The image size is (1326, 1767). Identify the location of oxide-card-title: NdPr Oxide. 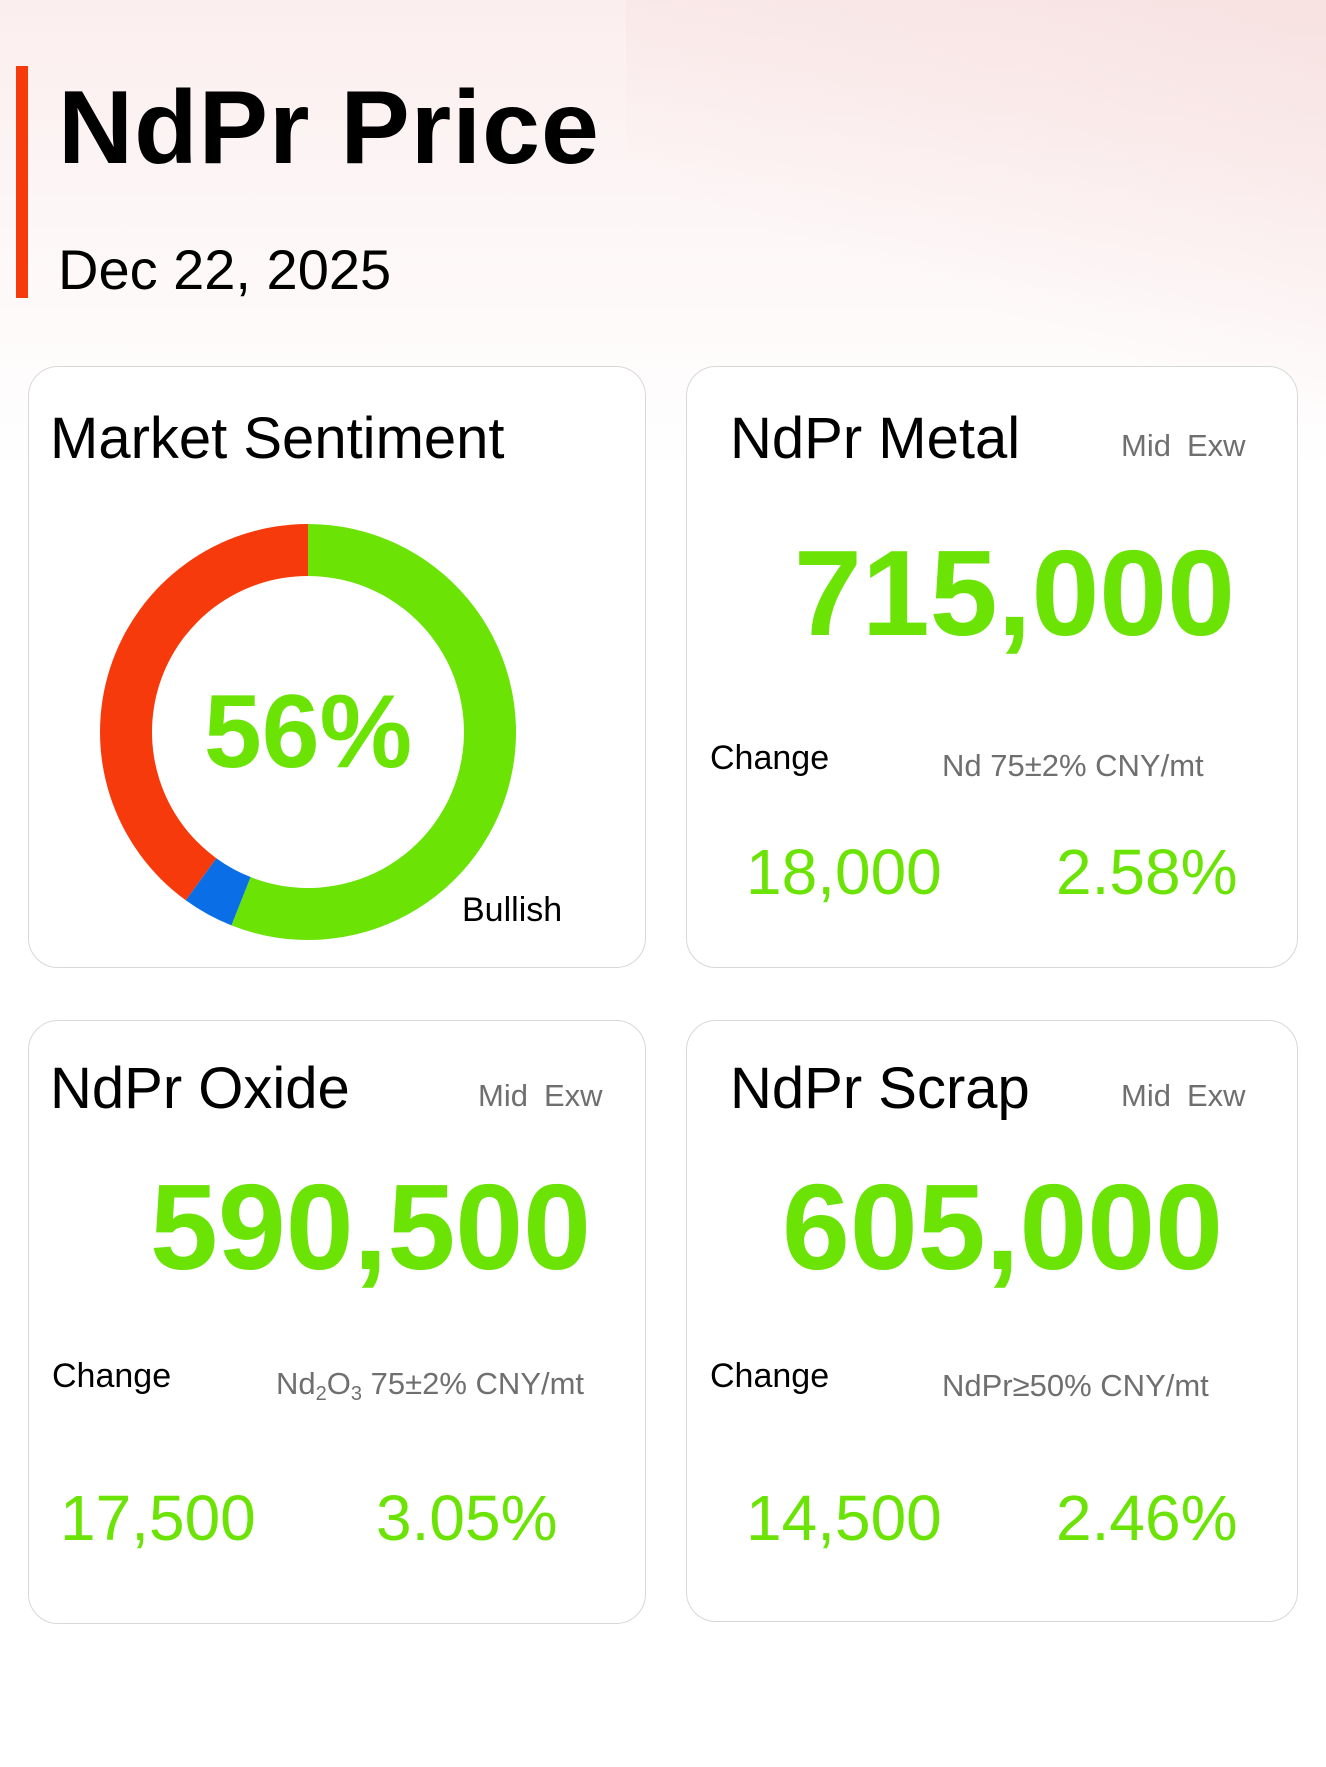
(200, 1088).